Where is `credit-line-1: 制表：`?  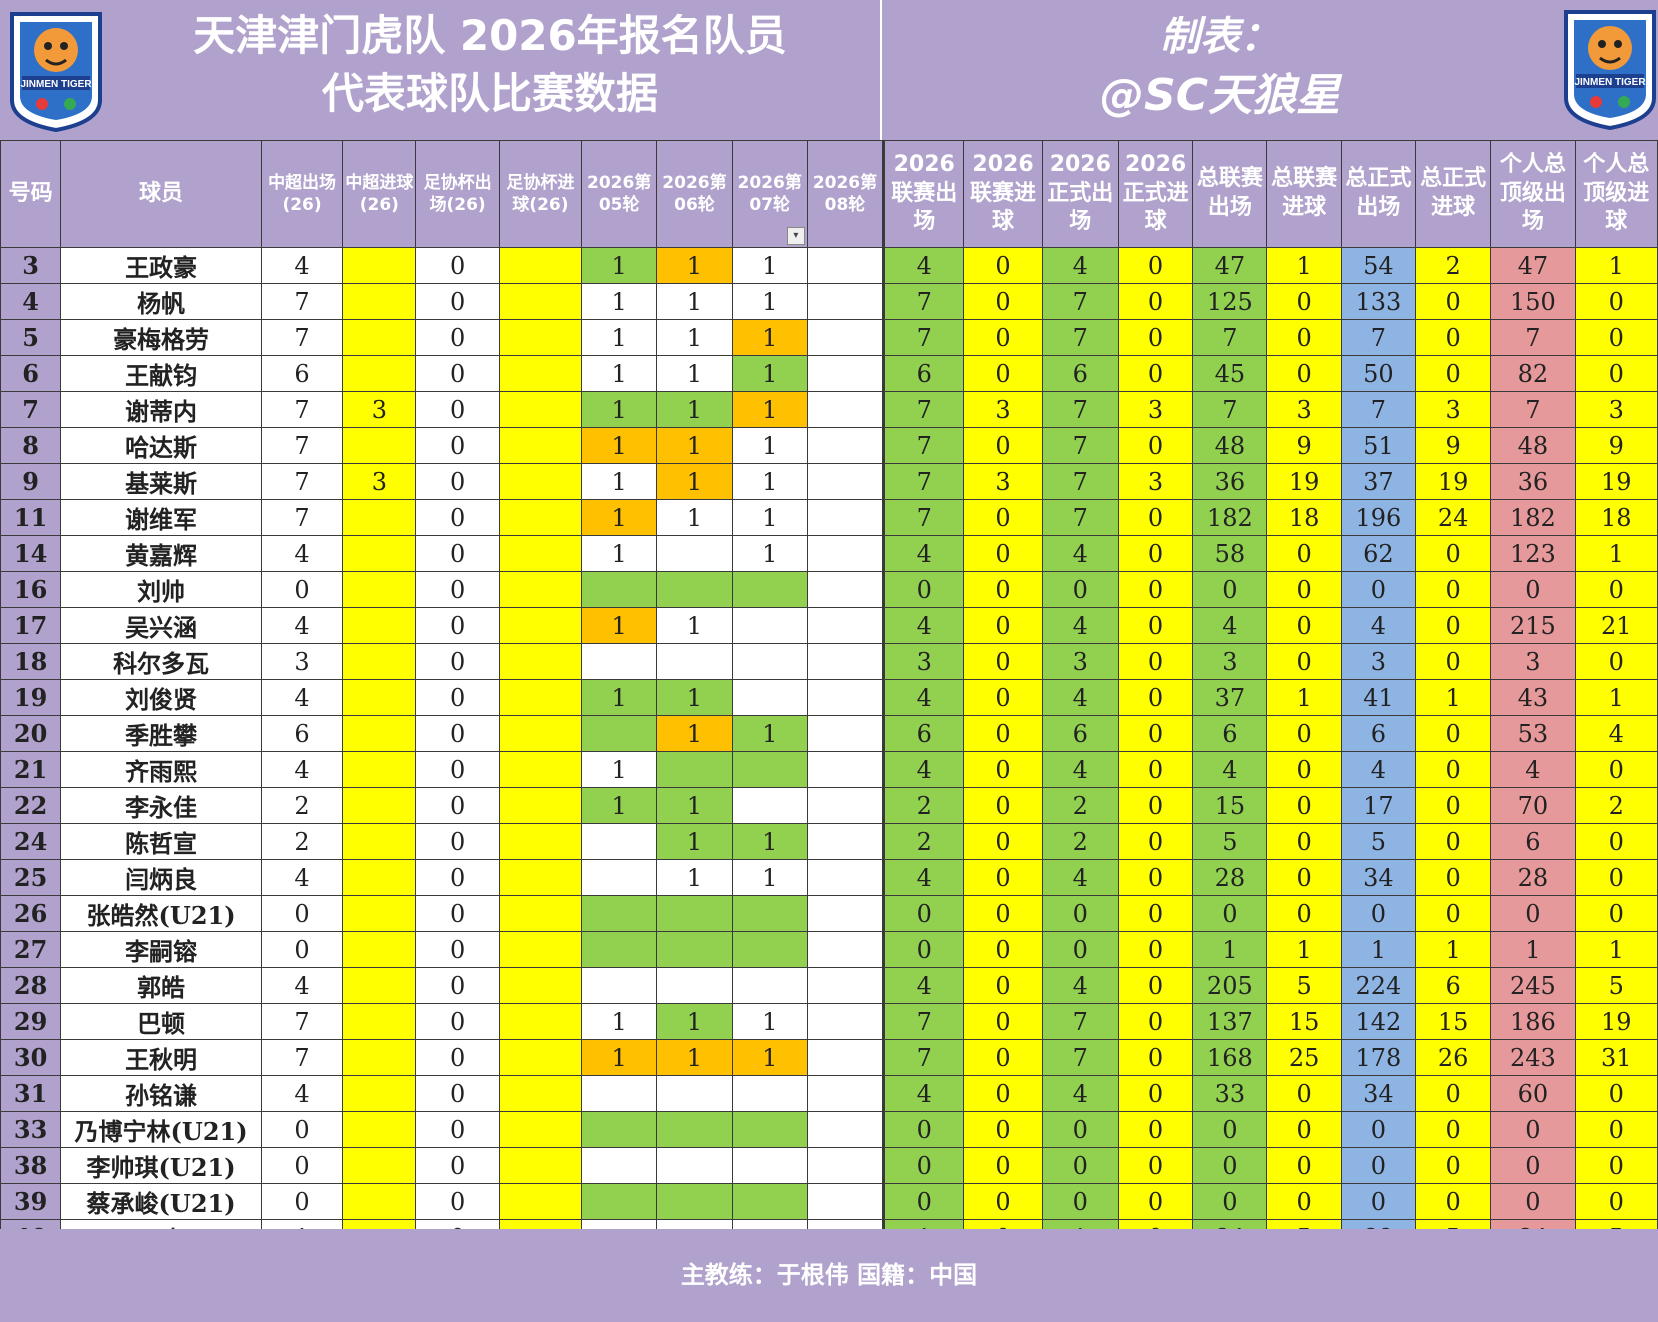 credit-line-1: 制表： is located at coordinates (1220, 37).